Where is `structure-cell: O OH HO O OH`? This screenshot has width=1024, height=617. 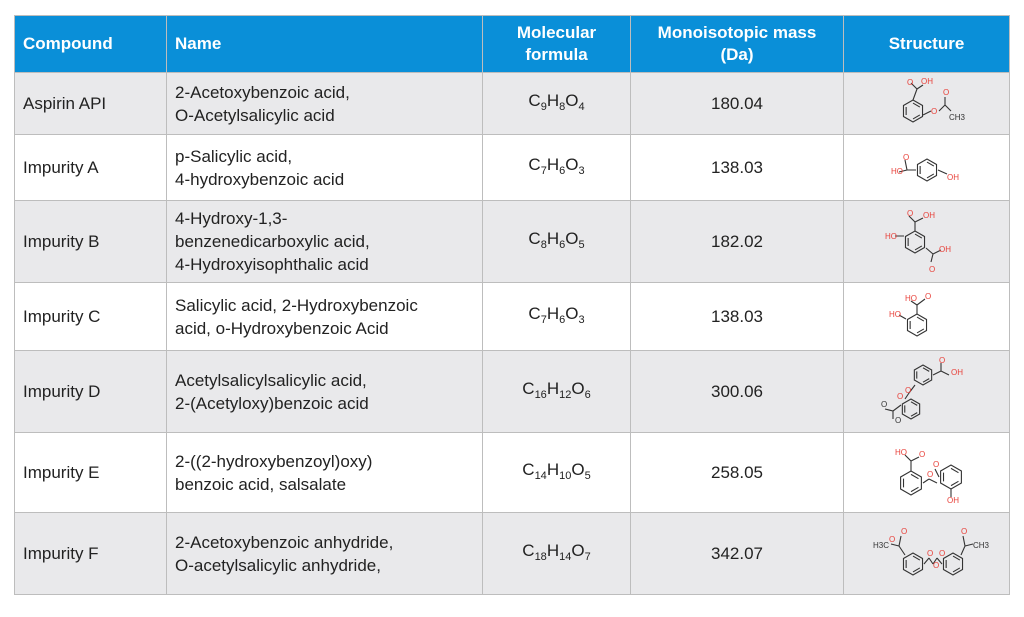 structure-cell: O OH HO O OH is located at coordinates (926, 241).